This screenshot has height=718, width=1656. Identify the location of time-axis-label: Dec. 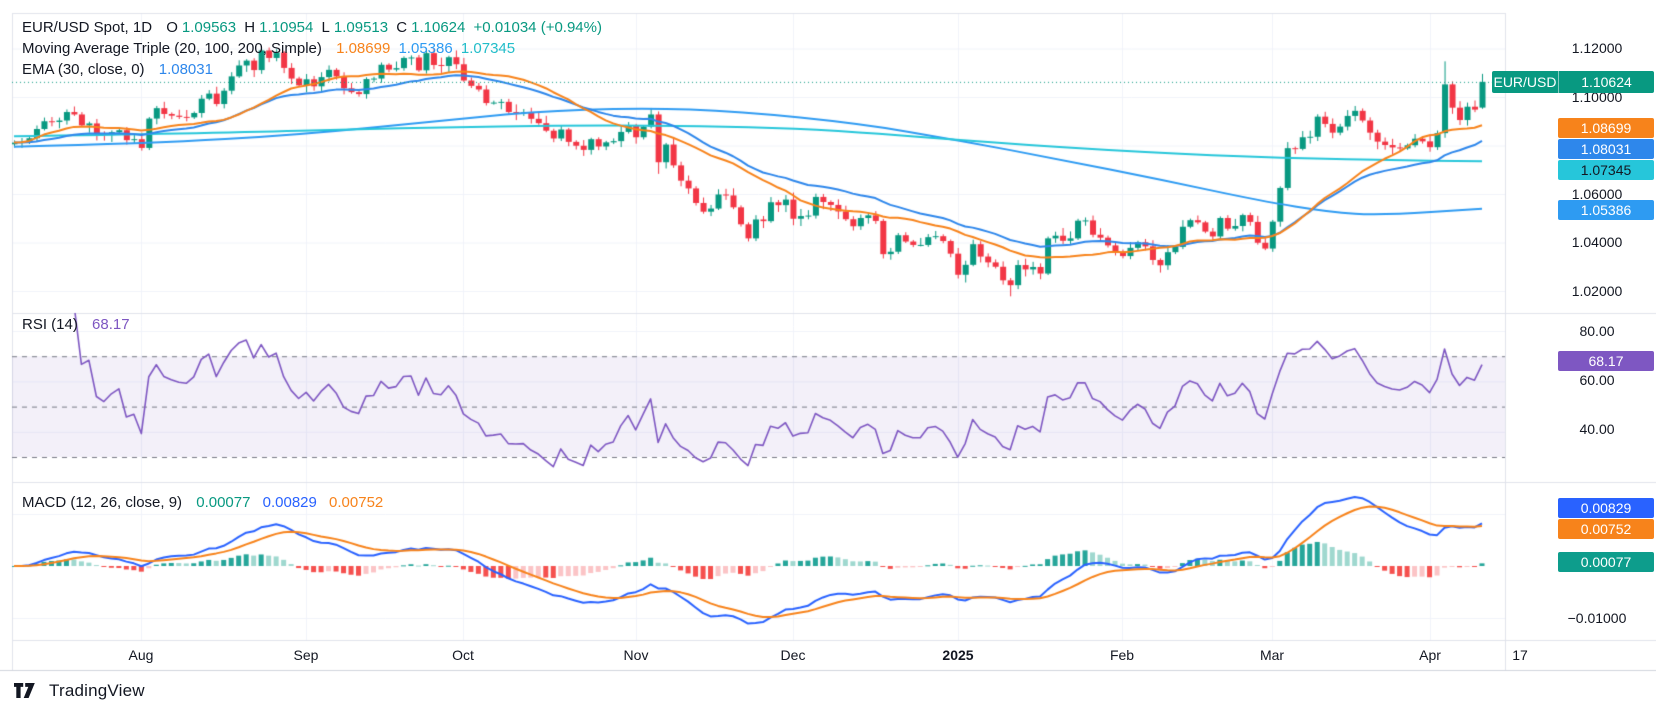
(793, 655).